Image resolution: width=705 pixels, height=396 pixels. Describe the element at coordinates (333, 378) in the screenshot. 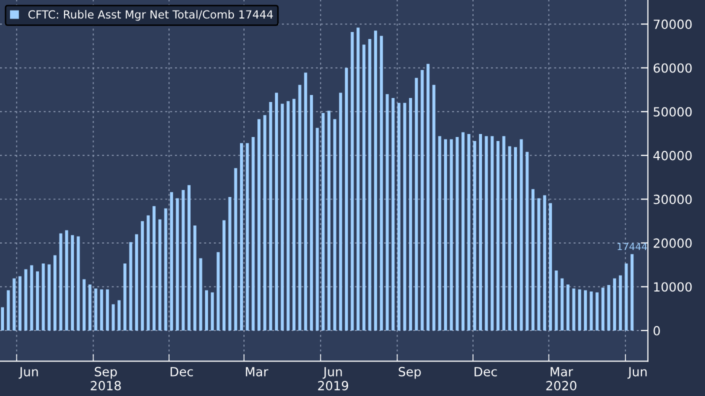

I see `x-tick-label: Jun 2019` at that location.